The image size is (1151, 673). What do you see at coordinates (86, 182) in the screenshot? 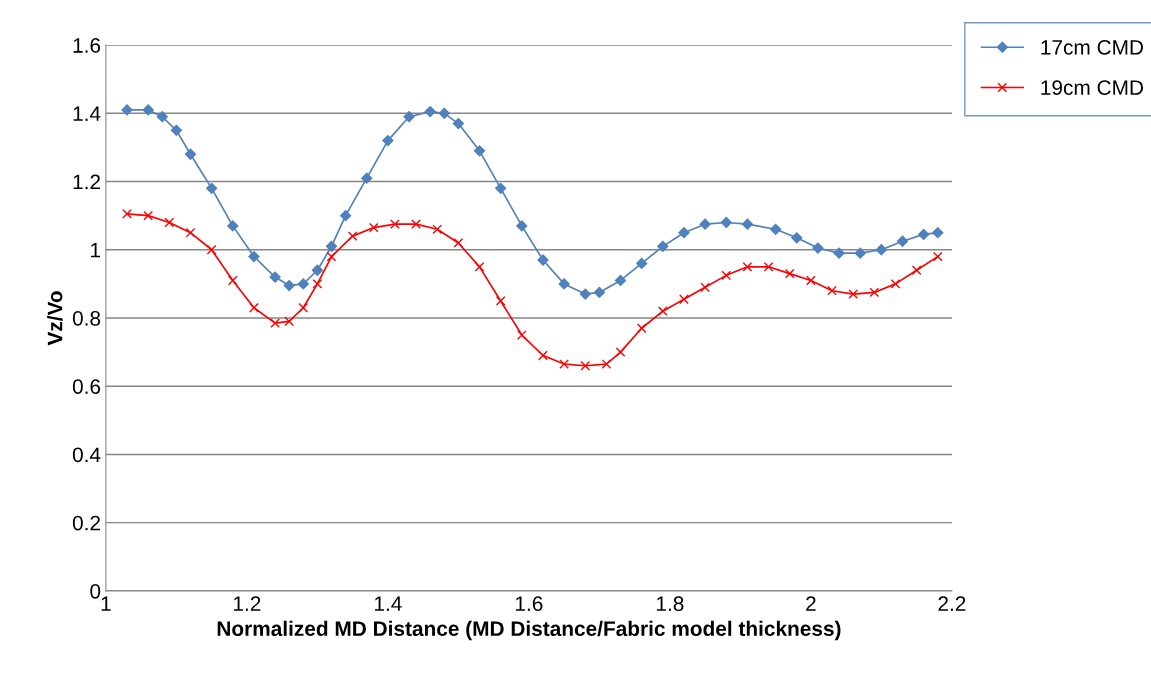
I see `y-tick-label: 1.2` at bounding box center [86, 182].